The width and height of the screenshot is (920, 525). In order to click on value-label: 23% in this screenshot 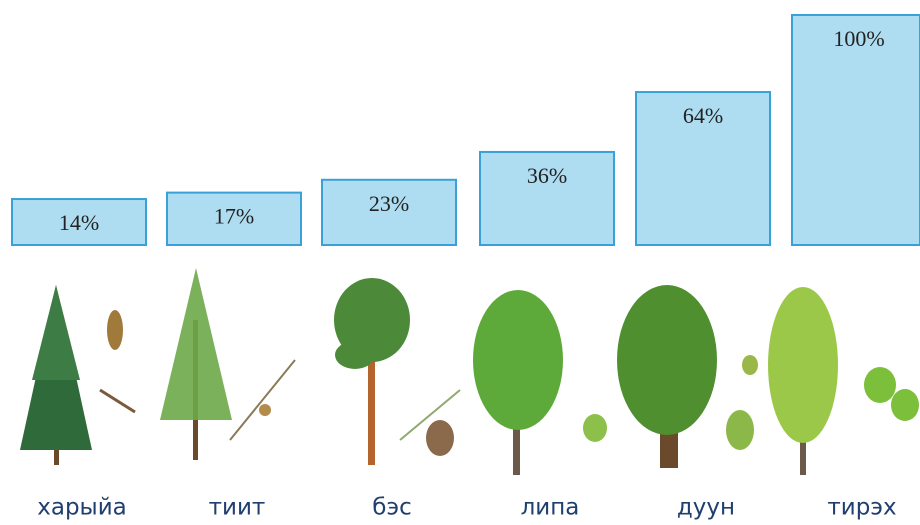, I will do `click(389, 203)`.